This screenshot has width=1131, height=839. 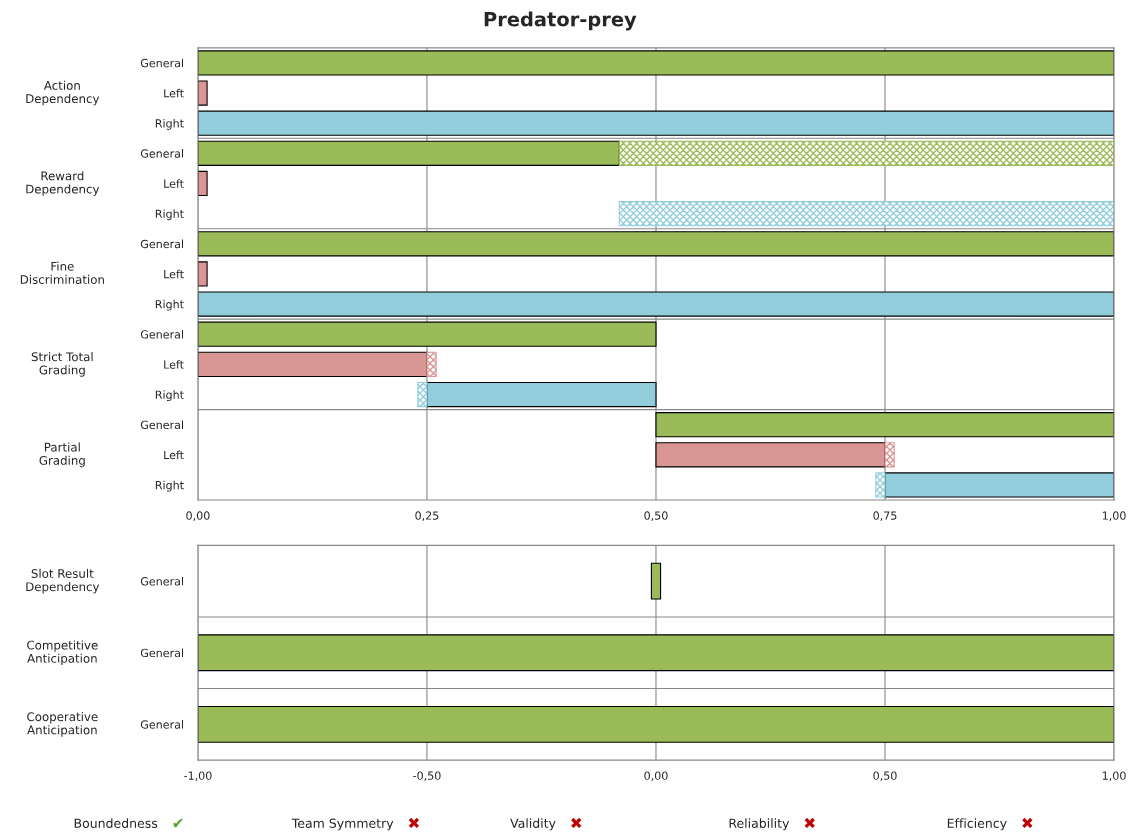 I want to click on category-label: Boundedness, so click(x=116, y=823).